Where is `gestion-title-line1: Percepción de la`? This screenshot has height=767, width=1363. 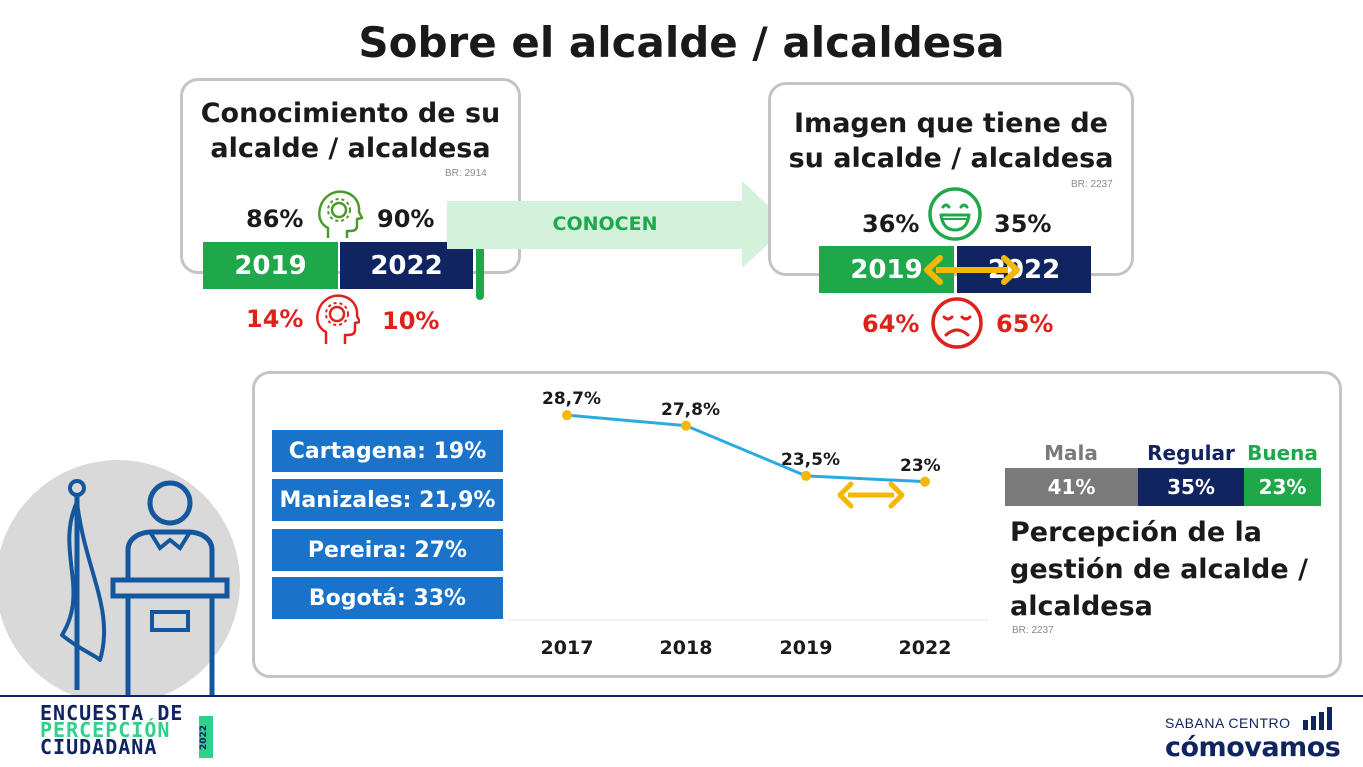
gestion-title-line1: Percepción de la is located at coordinates (1136, 532).